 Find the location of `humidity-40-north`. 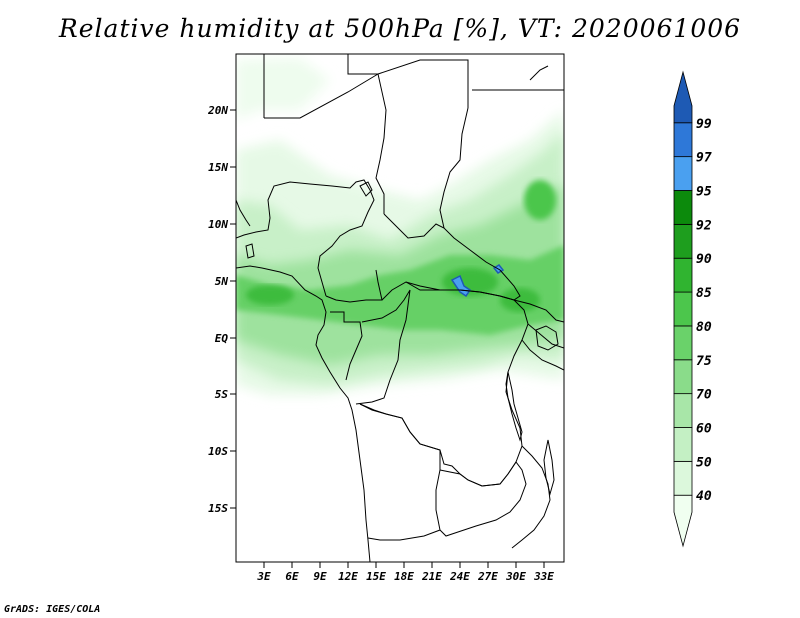

humidity-40-north is located at coordinates (283, 89).